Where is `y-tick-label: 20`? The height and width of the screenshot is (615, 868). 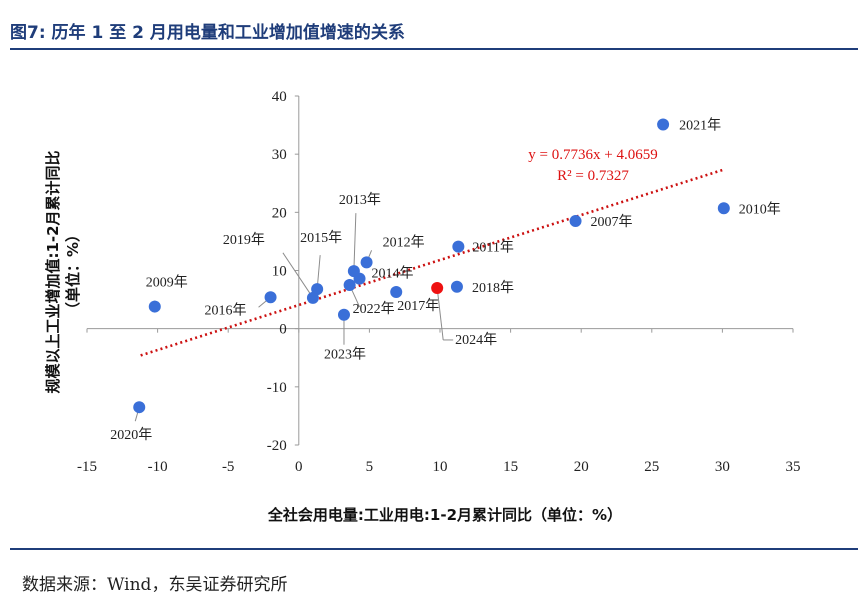
y-tick-label: 20 is located at coordinates (279, 213).